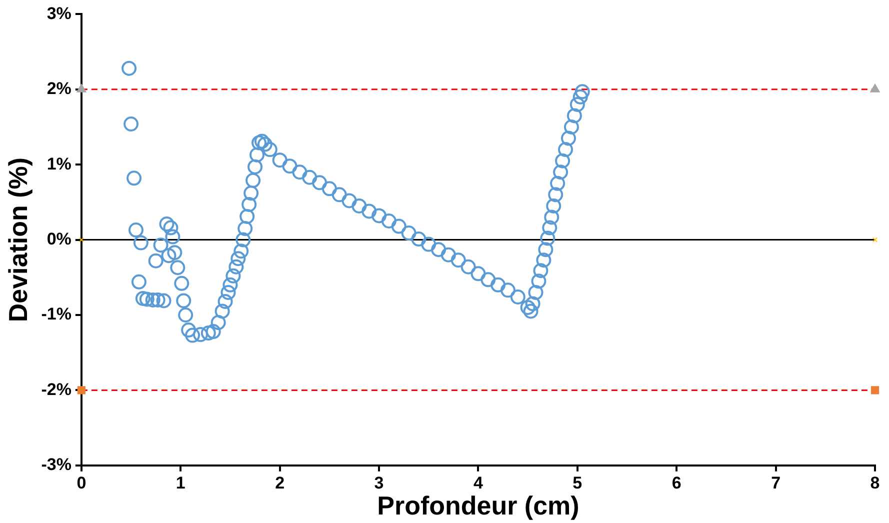 The width and height of the screenshot is (889, 523). Describe the element at coordinates (81, 482) in the screenshot. I see `x-tick-label: 0` at that location.